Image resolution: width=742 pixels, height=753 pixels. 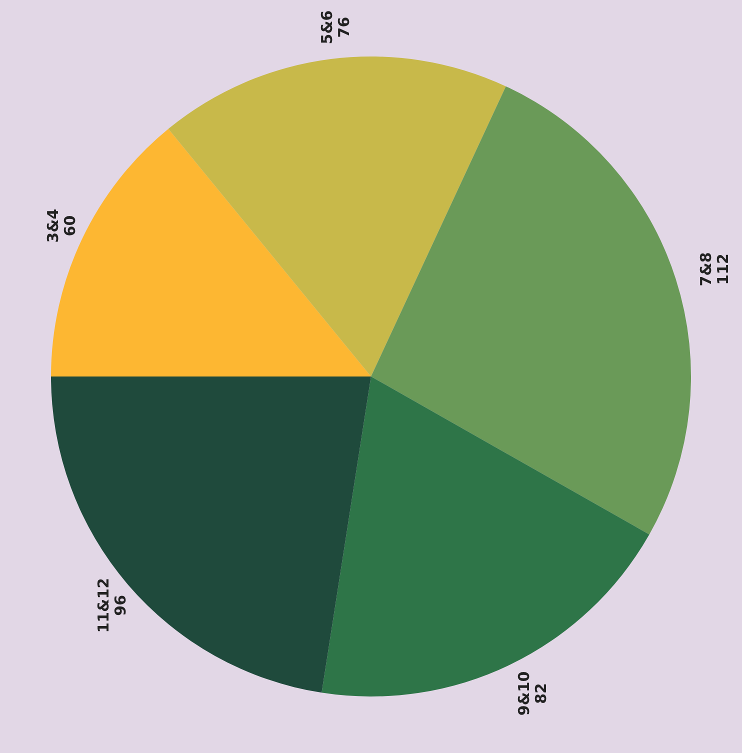 I want to click on data-label: 112, so click(x=723, y=269).